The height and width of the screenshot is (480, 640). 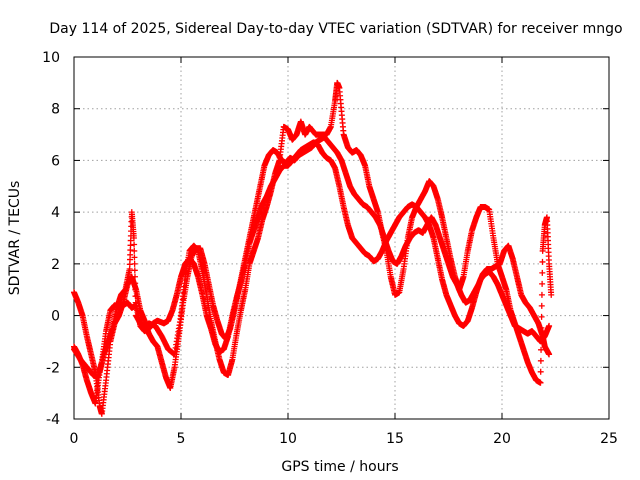 I want to click on y-tick-label: -2, so click(x=53, y=368).